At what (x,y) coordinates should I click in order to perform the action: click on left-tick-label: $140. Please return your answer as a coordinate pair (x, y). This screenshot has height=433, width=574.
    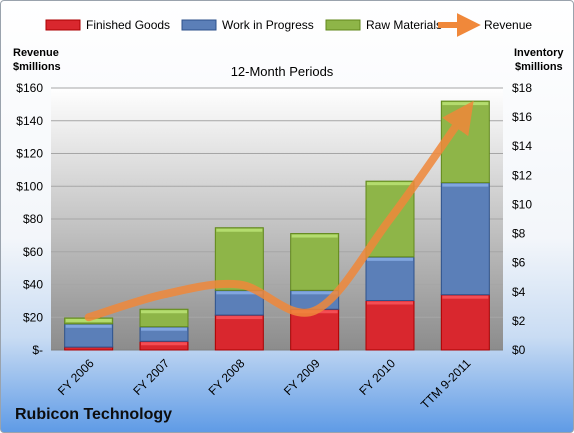
    Looking at the image, I should click on (29, 121).